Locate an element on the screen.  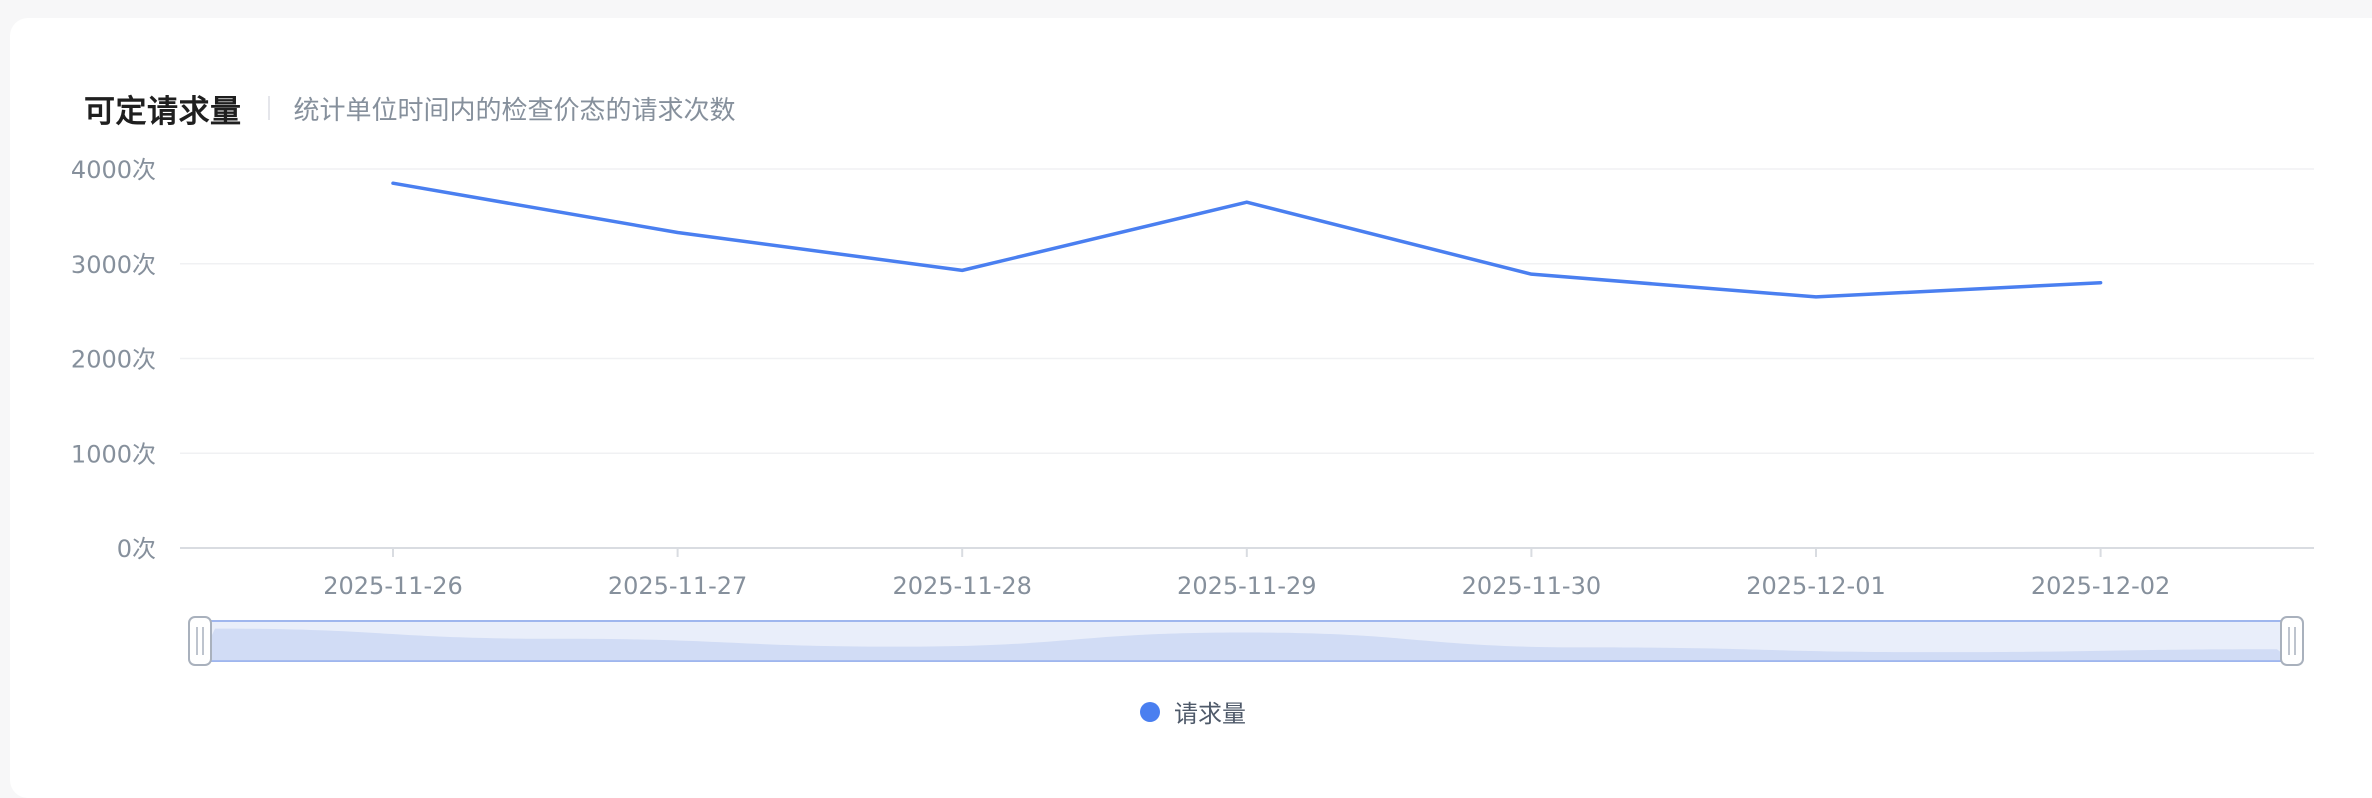
x-tick-label: 2025-12-01 is located at coordinates (1815, 586).